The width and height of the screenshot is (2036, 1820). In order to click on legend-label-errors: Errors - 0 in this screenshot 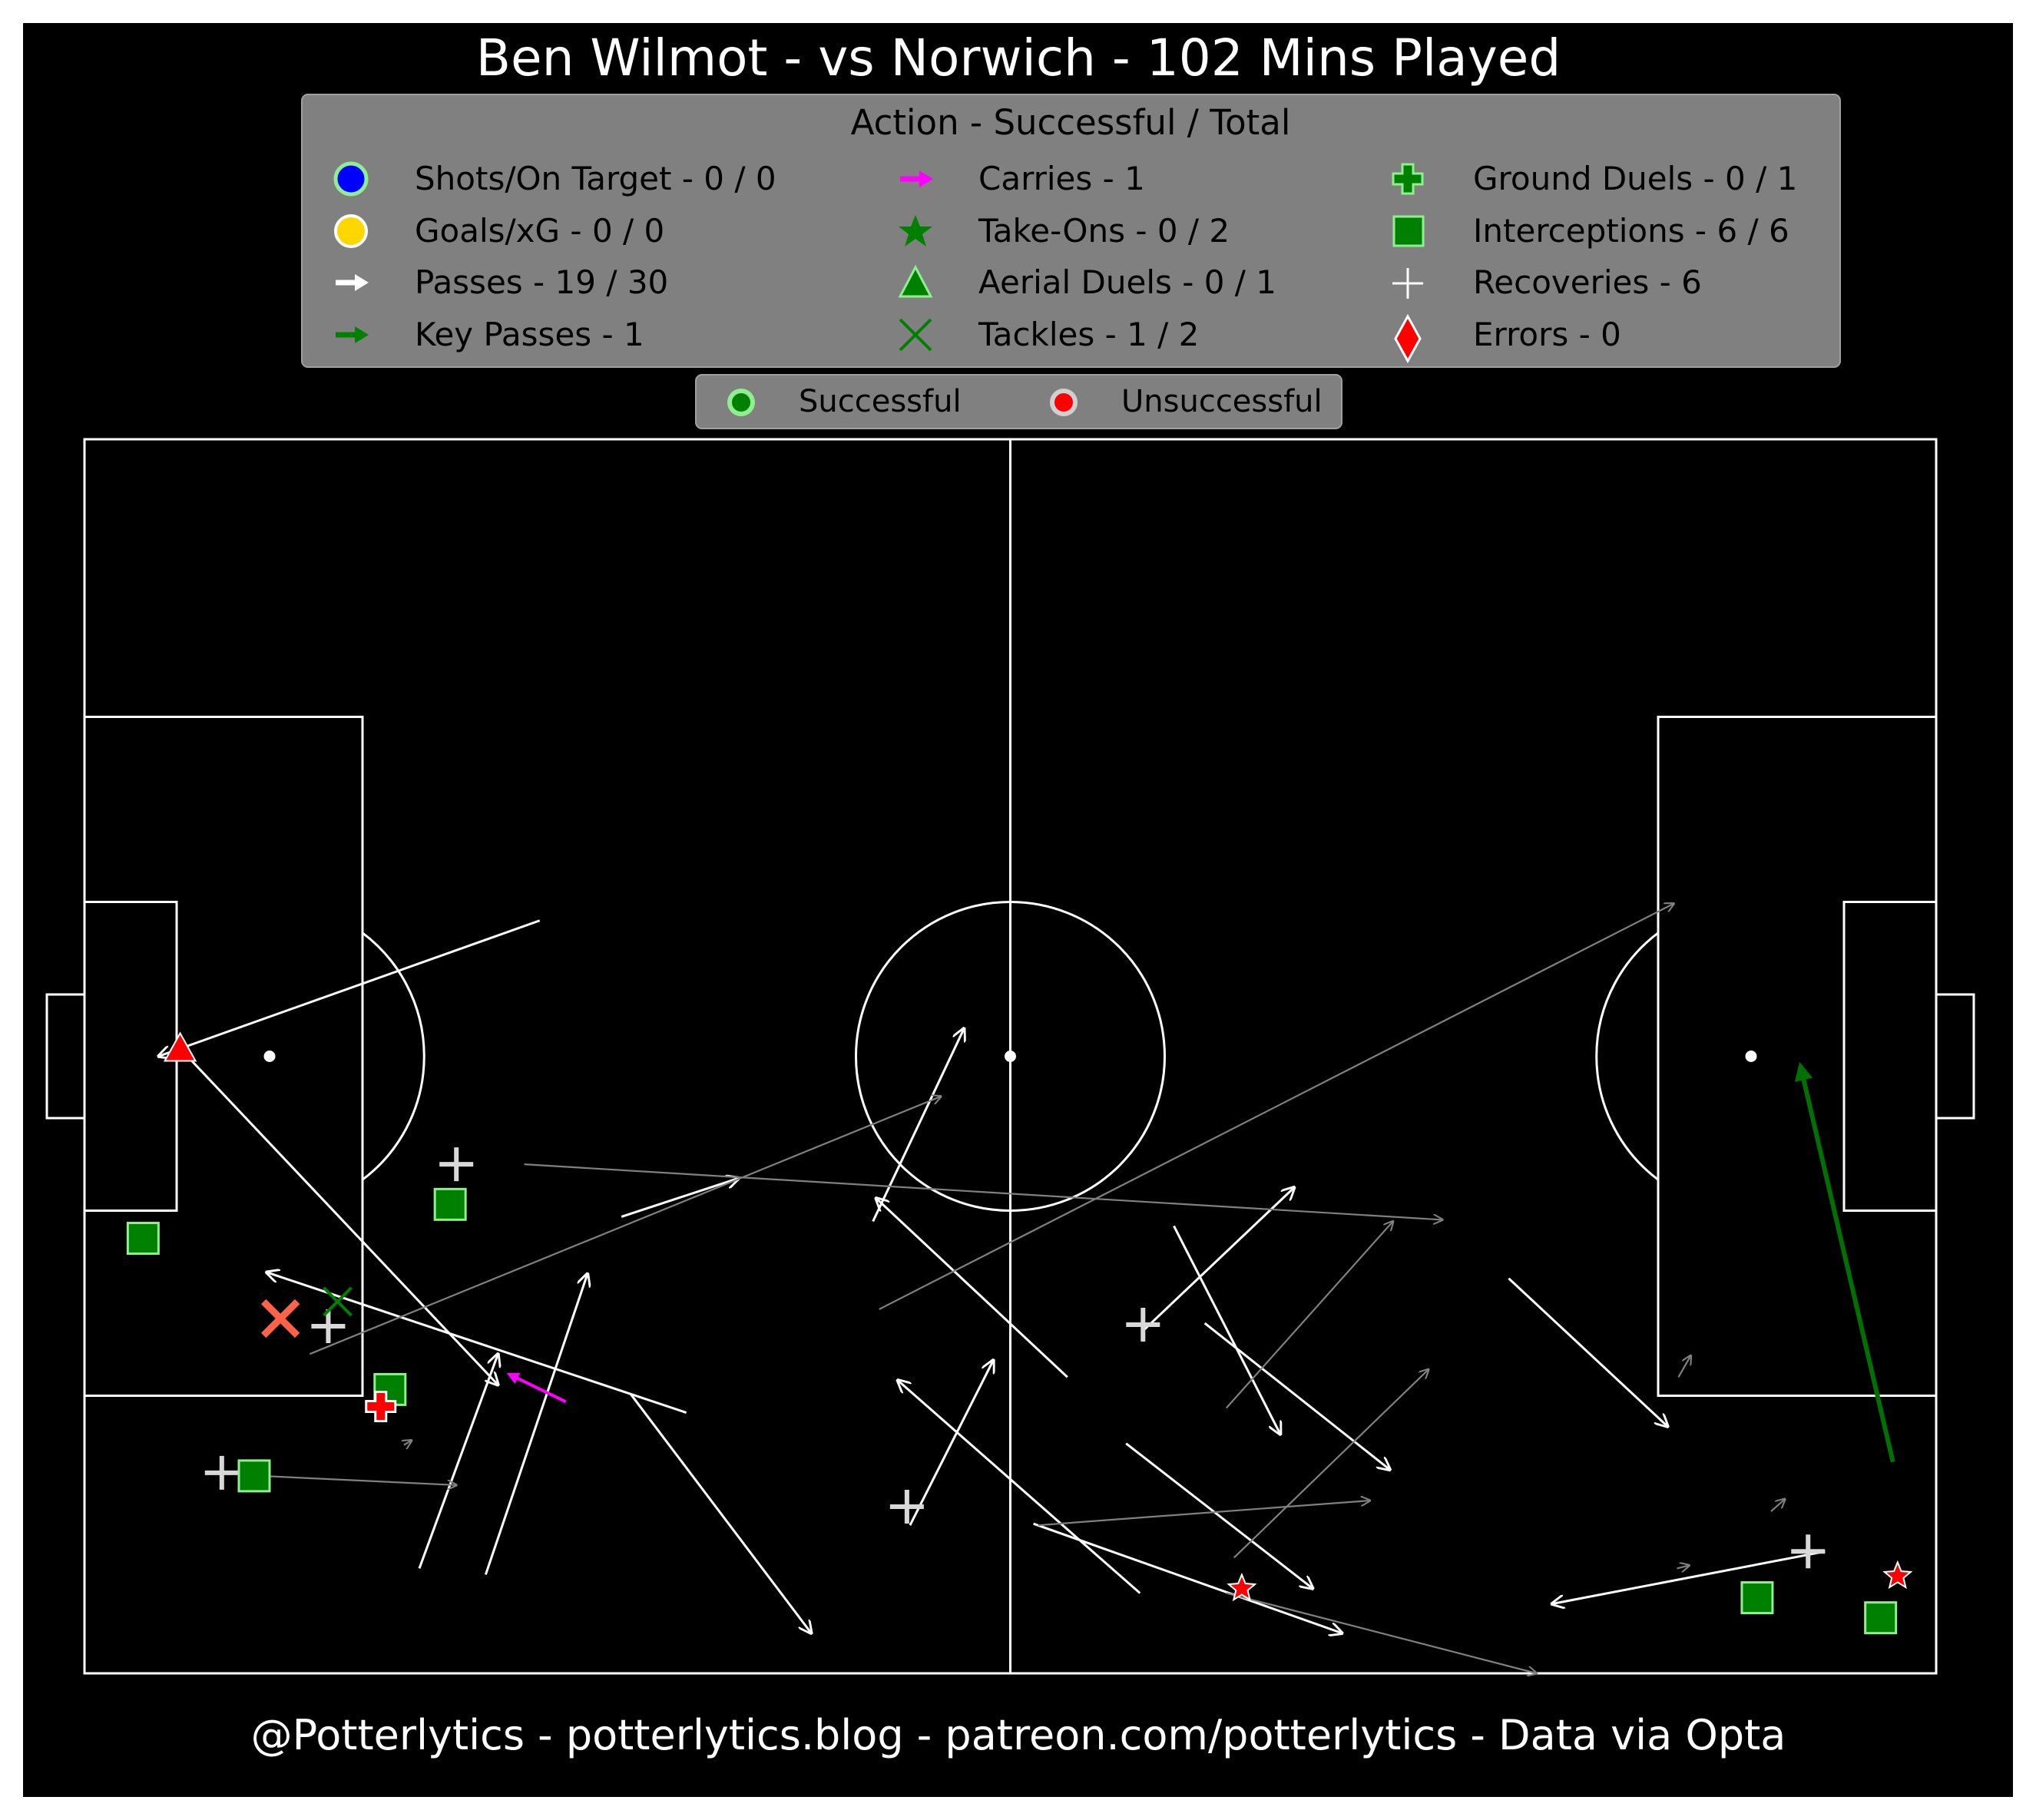, I will do `click(1547, 334)`.